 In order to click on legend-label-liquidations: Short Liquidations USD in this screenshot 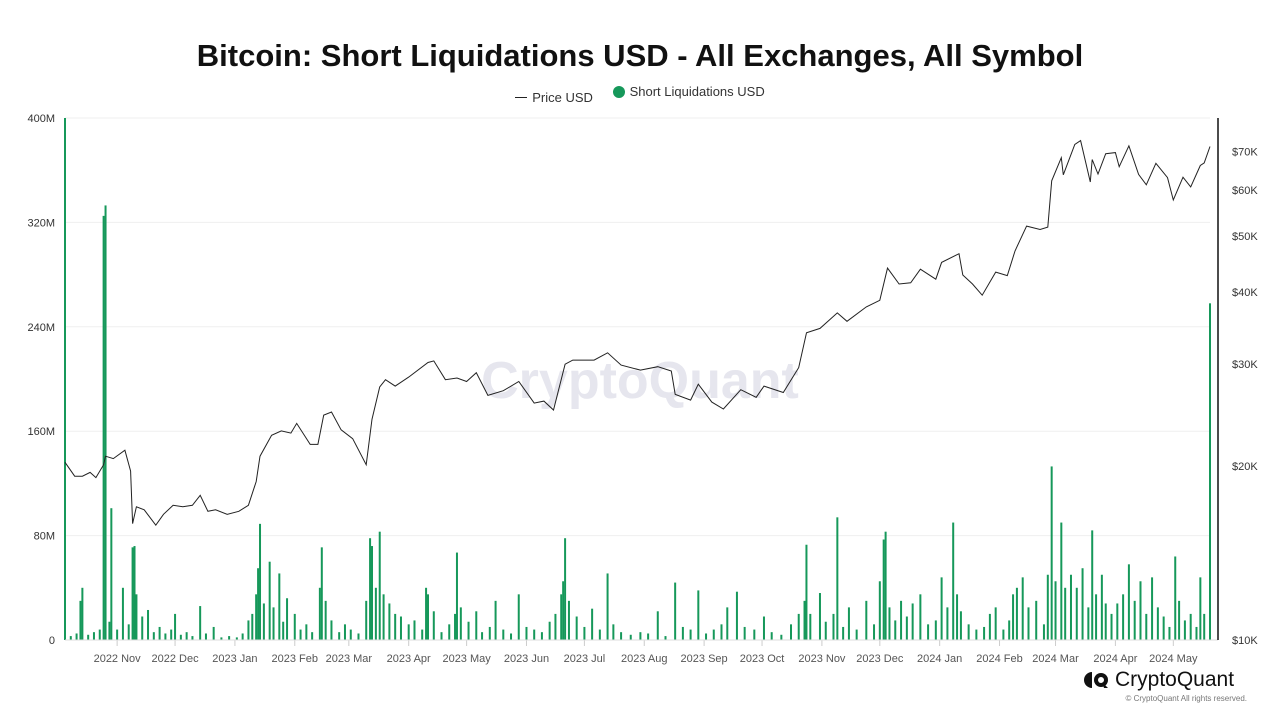, I will do `click(697, 91)`.